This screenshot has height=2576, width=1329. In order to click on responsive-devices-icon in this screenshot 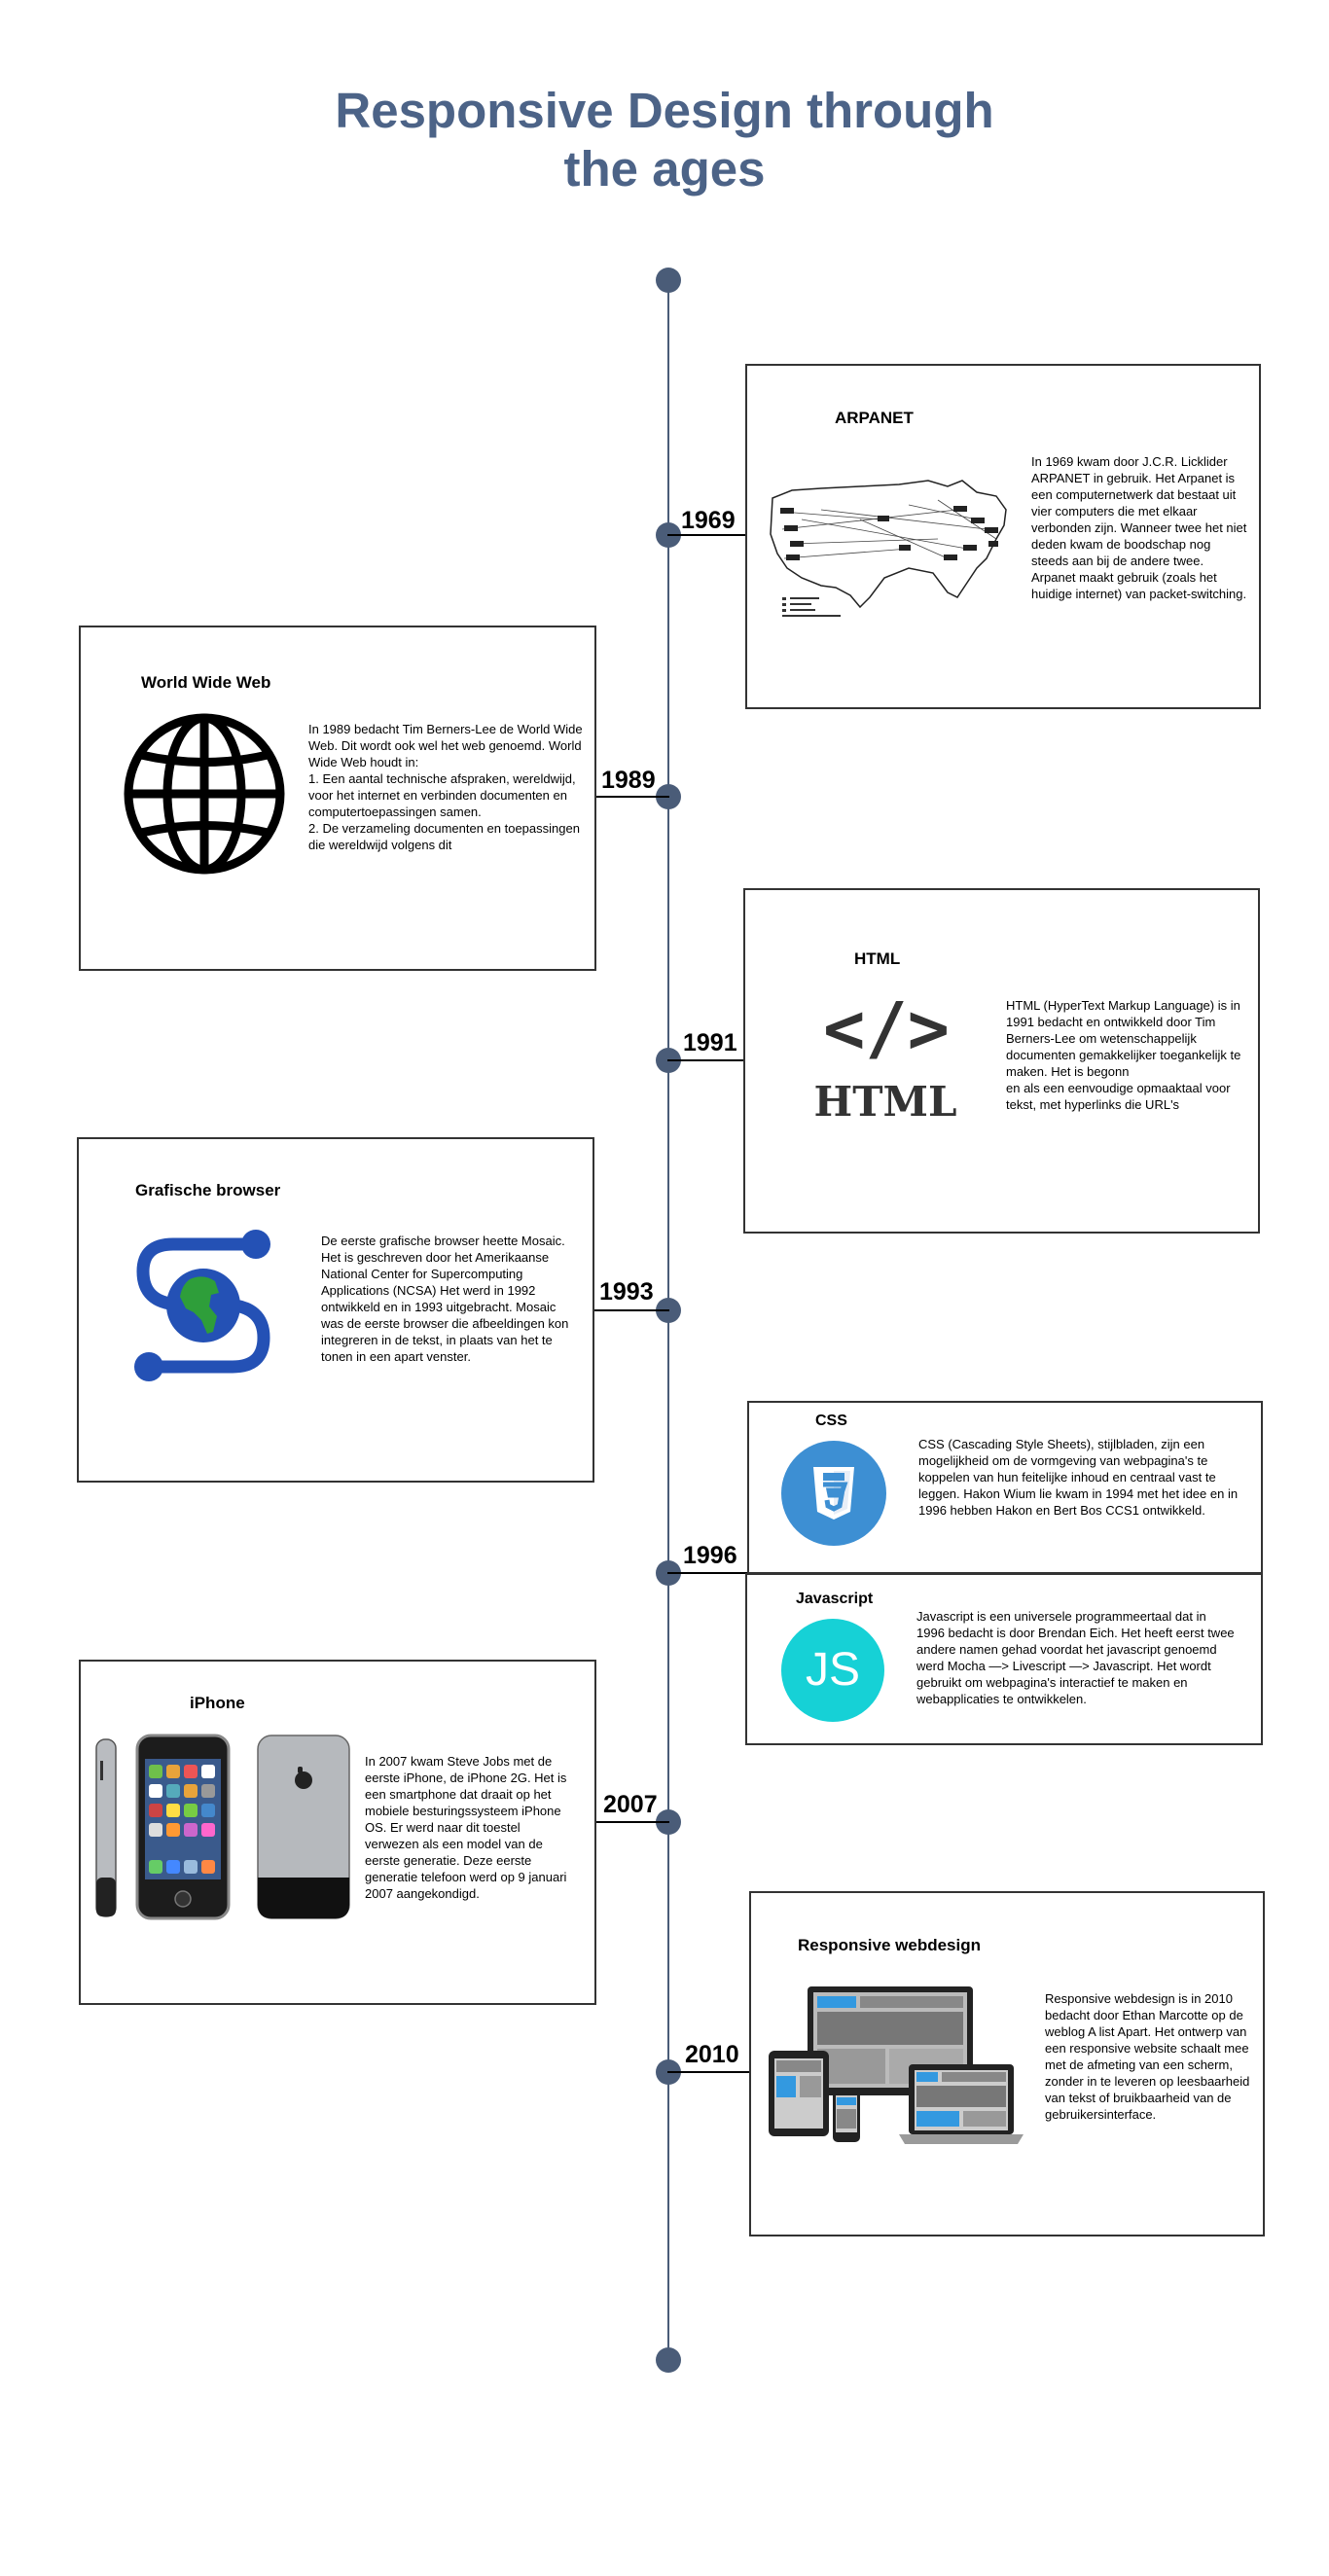, I will do `click(896, 2065)`.